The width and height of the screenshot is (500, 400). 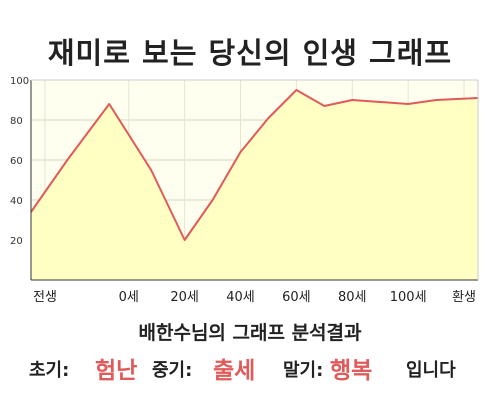 I want to click on y-tick-label: 80, so click(x=16, y=121).